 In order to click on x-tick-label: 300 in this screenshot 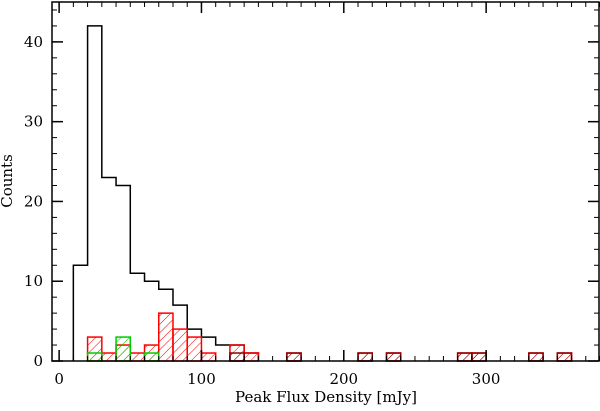, I will do `click(486, 379)`.